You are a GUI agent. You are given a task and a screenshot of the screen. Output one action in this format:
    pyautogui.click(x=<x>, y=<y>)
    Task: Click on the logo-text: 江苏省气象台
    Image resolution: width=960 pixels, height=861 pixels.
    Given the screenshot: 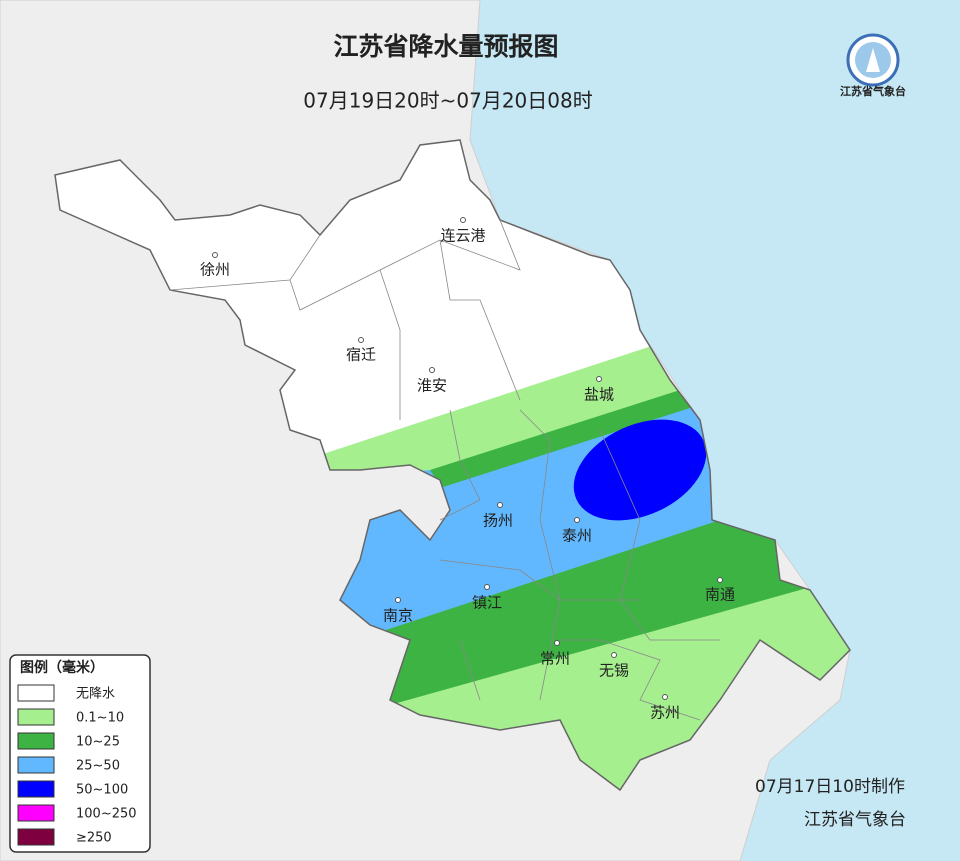 What is the action you would take?
    pyautogui.click(x=873, y=91)
    